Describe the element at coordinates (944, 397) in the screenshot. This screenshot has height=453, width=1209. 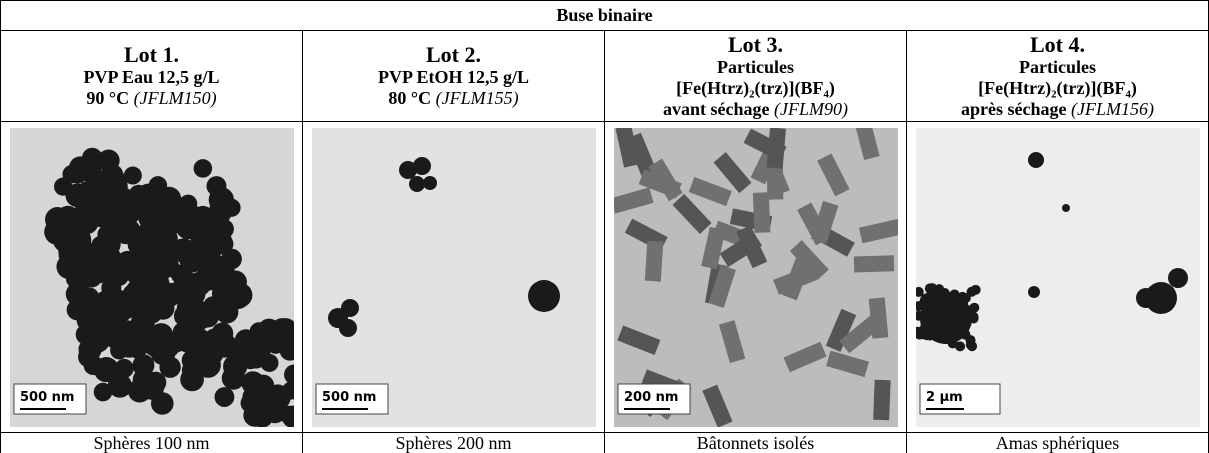
I see `scale-bar-label: 2 µm` at that location.